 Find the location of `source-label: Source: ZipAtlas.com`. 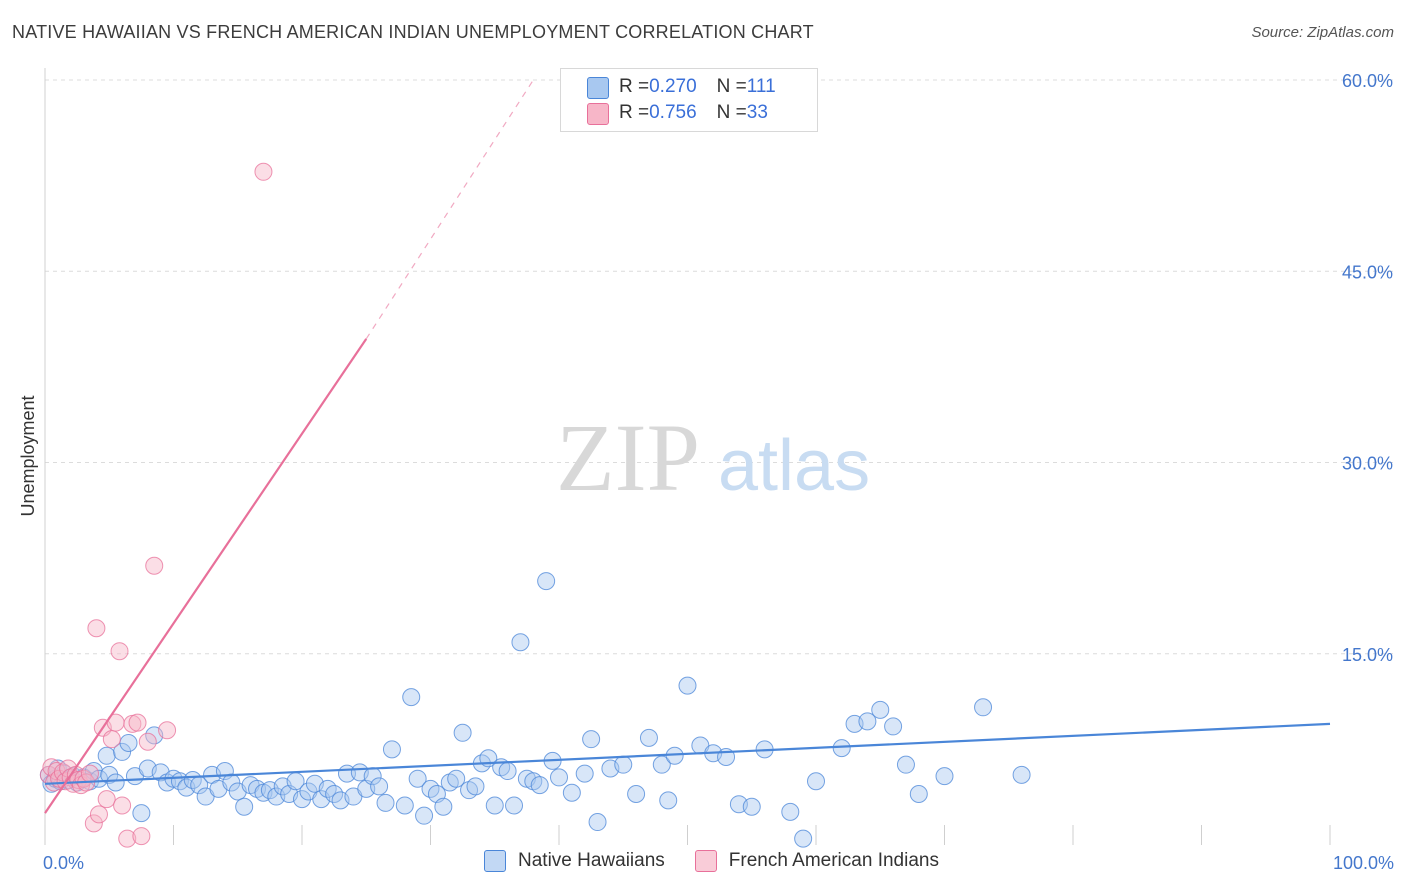

source-label: Source: ZipAtlas.com is located at coordinates (1322, 32).